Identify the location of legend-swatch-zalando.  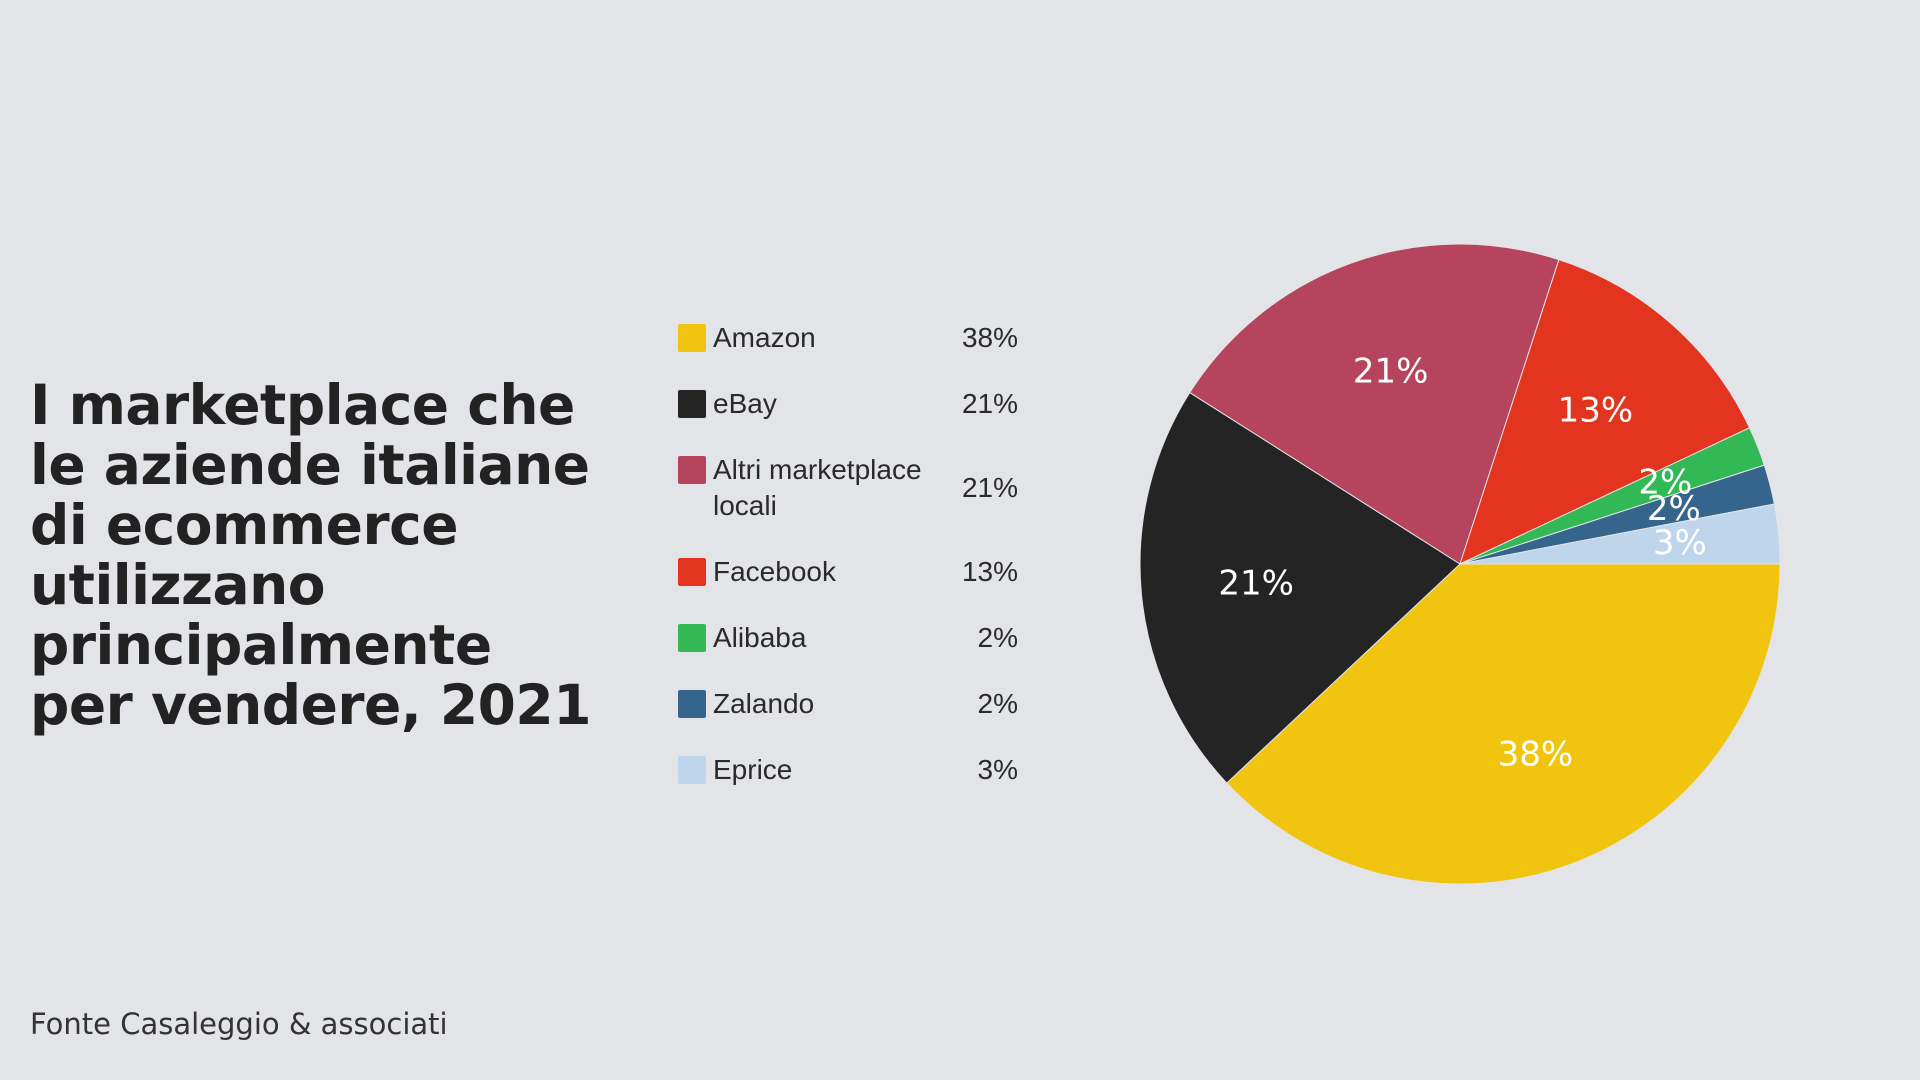
(692, 704).